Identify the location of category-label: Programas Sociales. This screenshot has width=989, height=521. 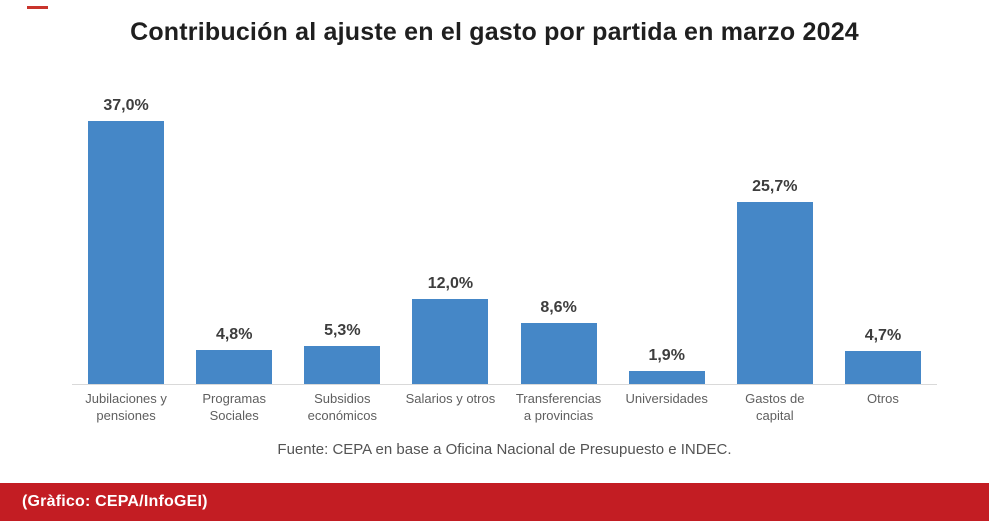
(234, 407).